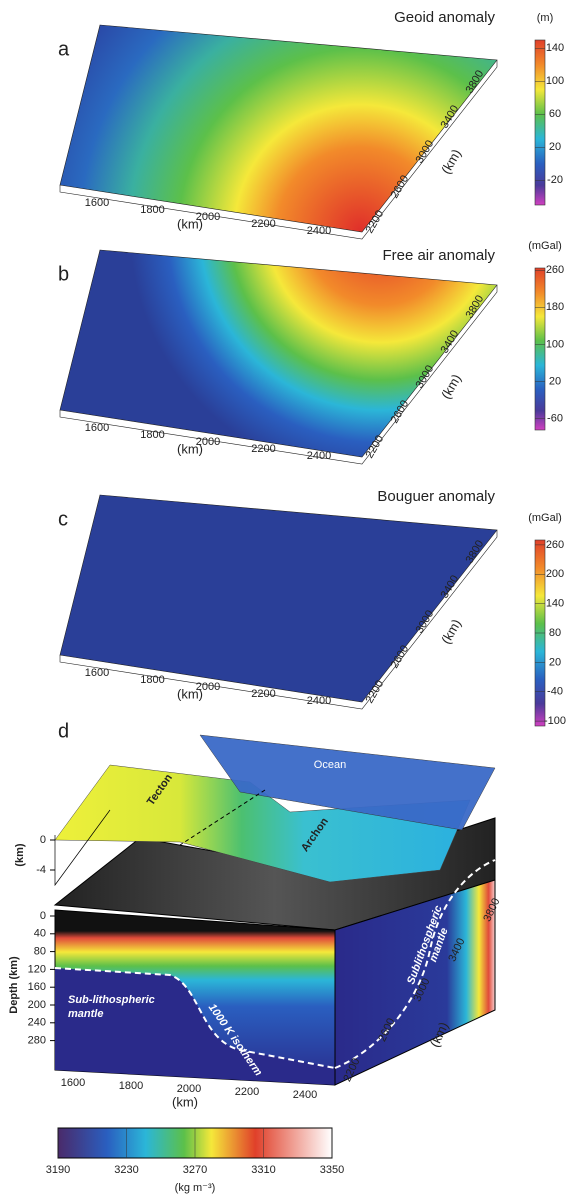 The width and height of the screenshot is (581, 1199). What do you see at coordinates (195, 1170) in the screenshot?
I see `colorbar-tick-label: 3270` at bounding box center [195, 1170].